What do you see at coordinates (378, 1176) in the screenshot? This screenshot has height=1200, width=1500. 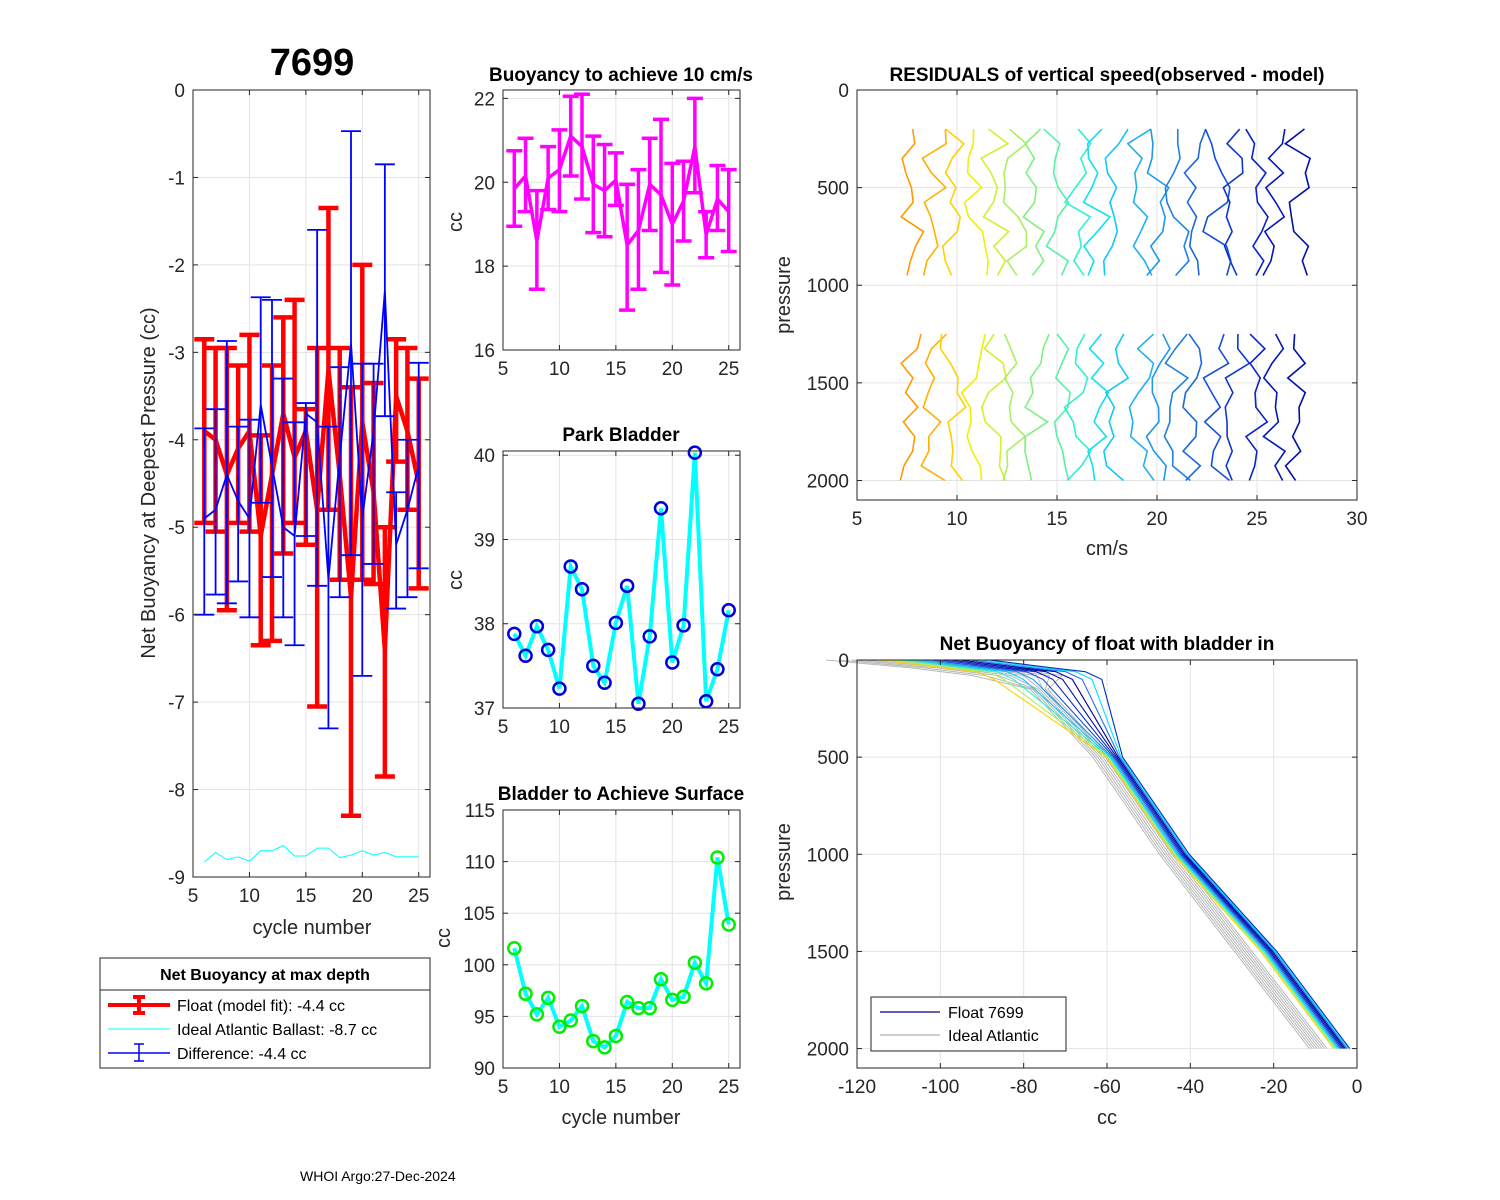 I see `footer-credit: WHOI Argo:27-Dec-2024` at bounding box center [378, 1176].